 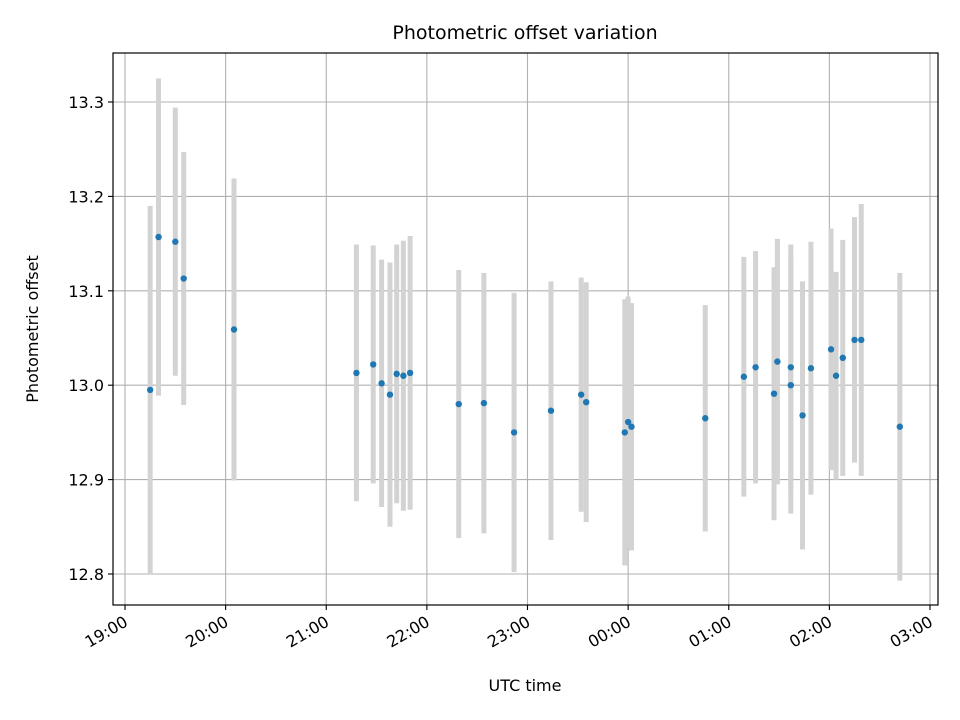 What do you see at coordinates (32, 329) in the screenshot?
I see `y-axis-label: Photometric offset` at bounding box center [32, 329].